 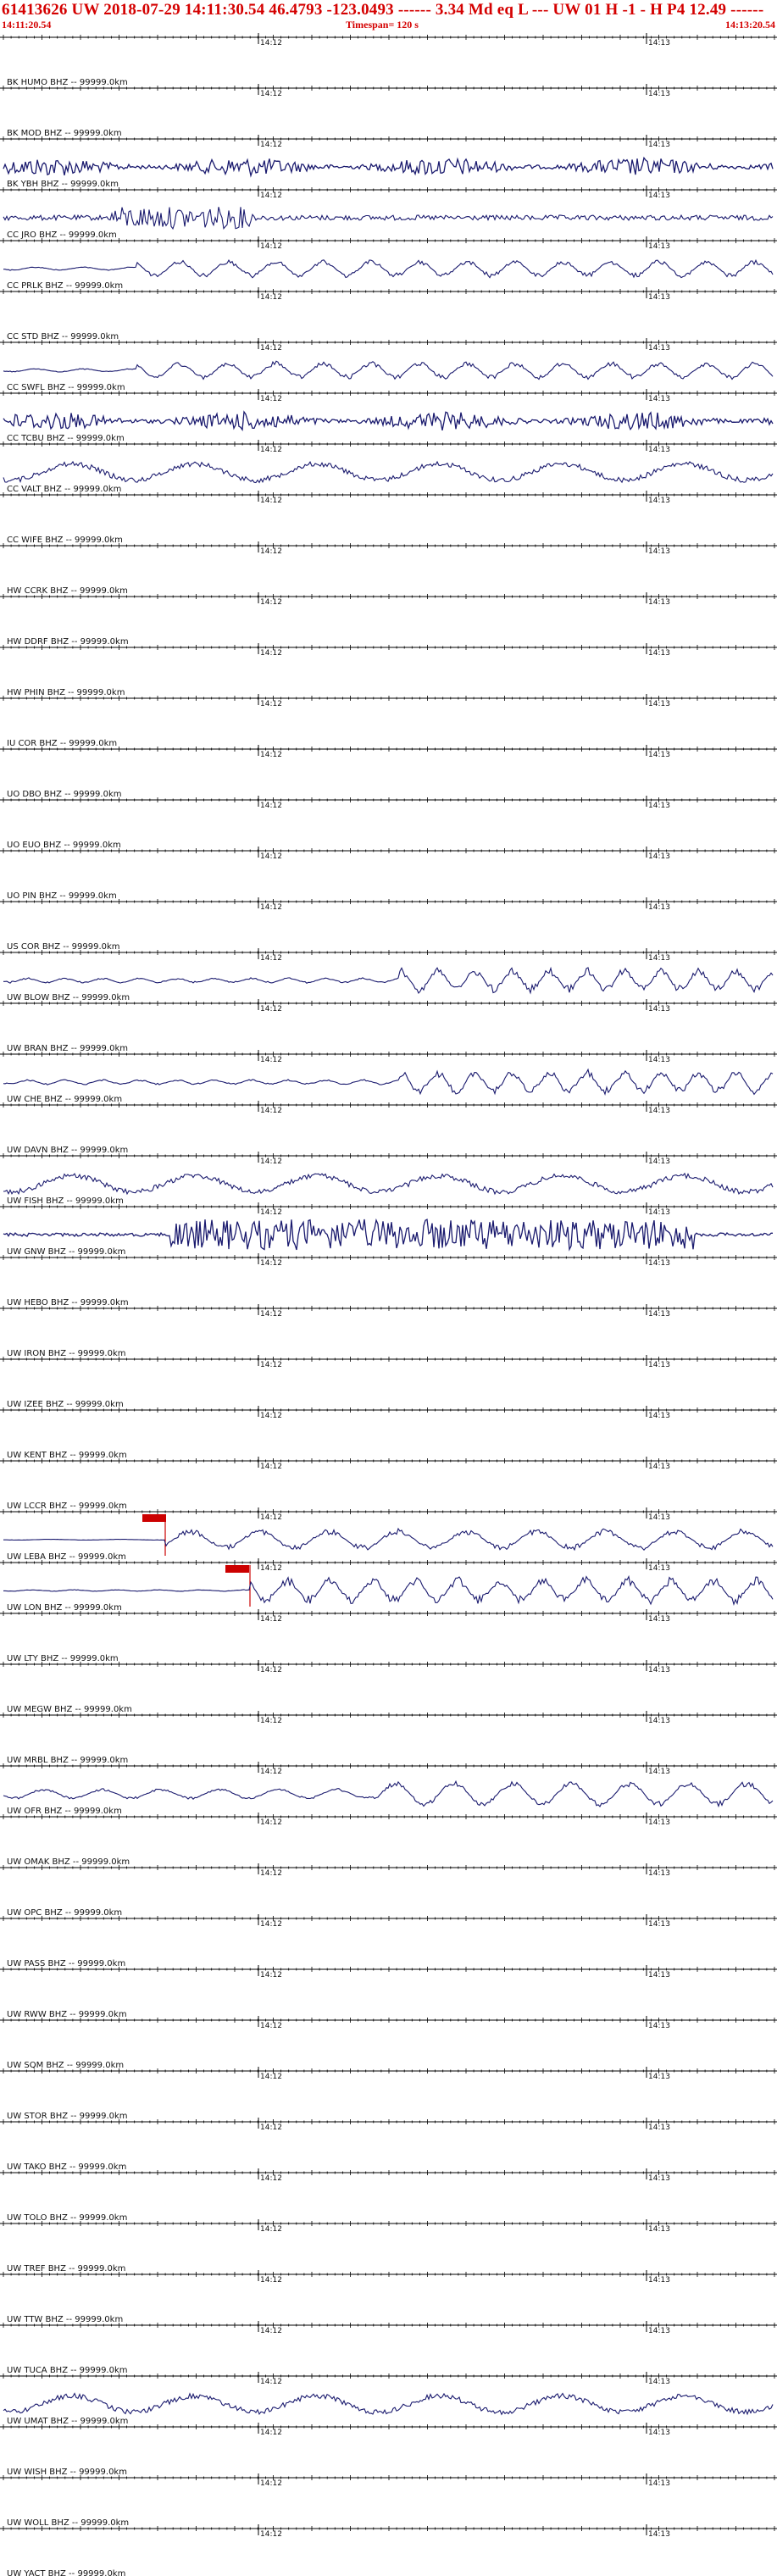 I want to click on trace-panel: 14:12 14:13 UW MEGW BHZ -- 99999.0km, so click(x=388, y=1687).